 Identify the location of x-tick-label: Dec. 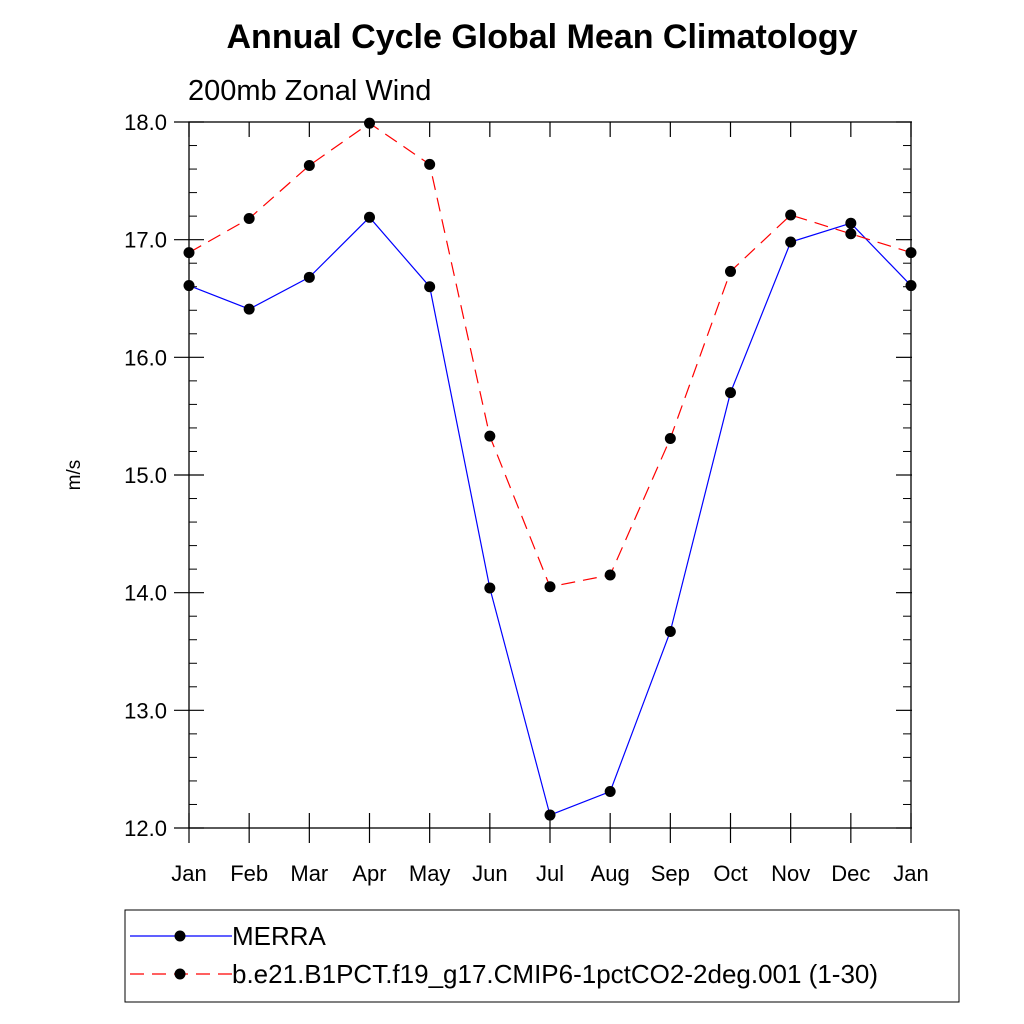
(850, 873).